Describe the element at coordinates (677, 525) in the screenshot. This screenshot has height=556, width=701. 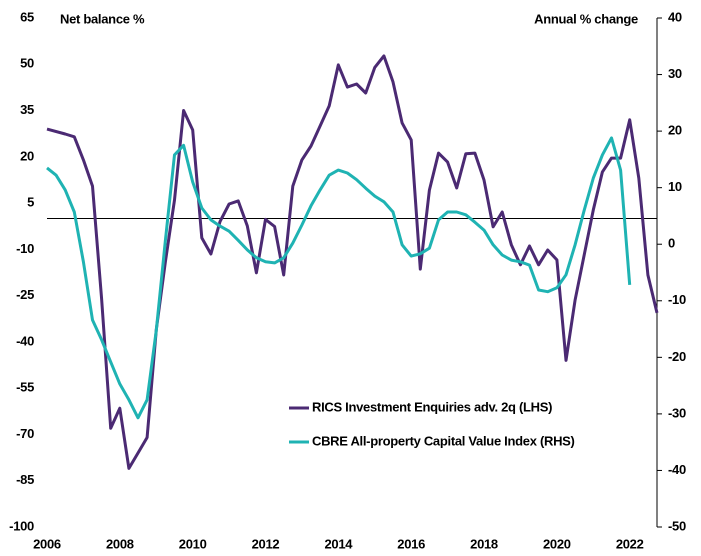
I see `y2-tick-label: -50` at that location.